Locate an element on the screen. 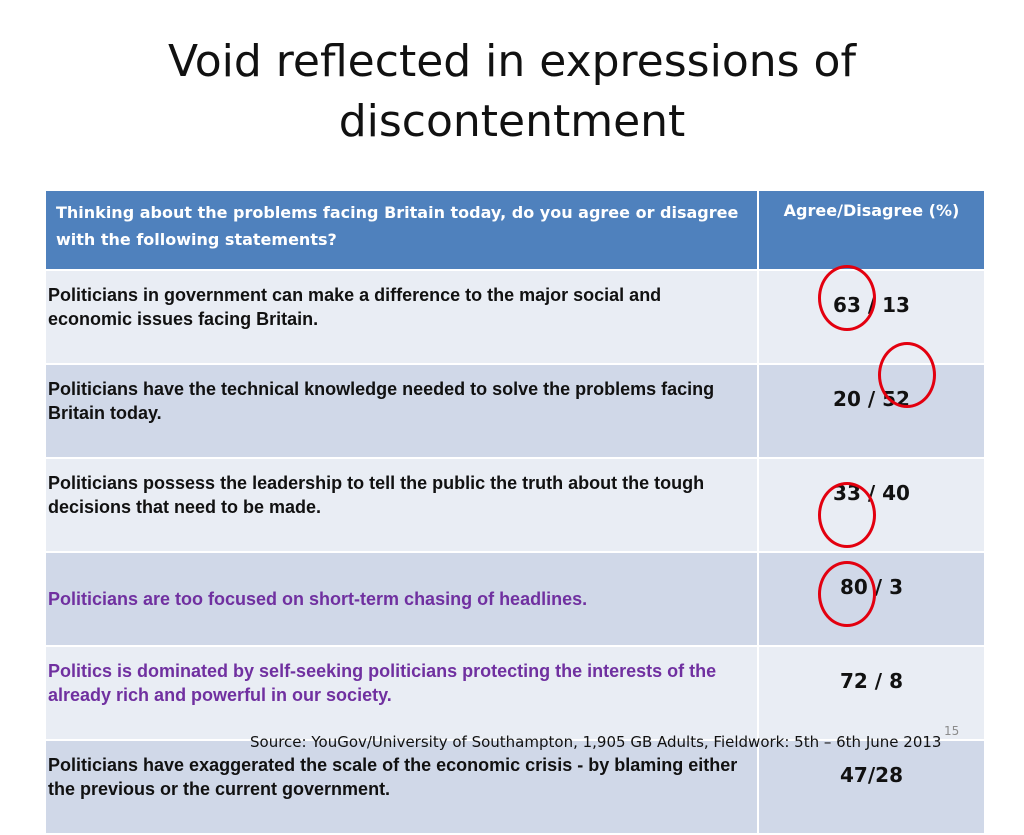  value-cell: 72 / 8 is located at coordinates (871, 693).